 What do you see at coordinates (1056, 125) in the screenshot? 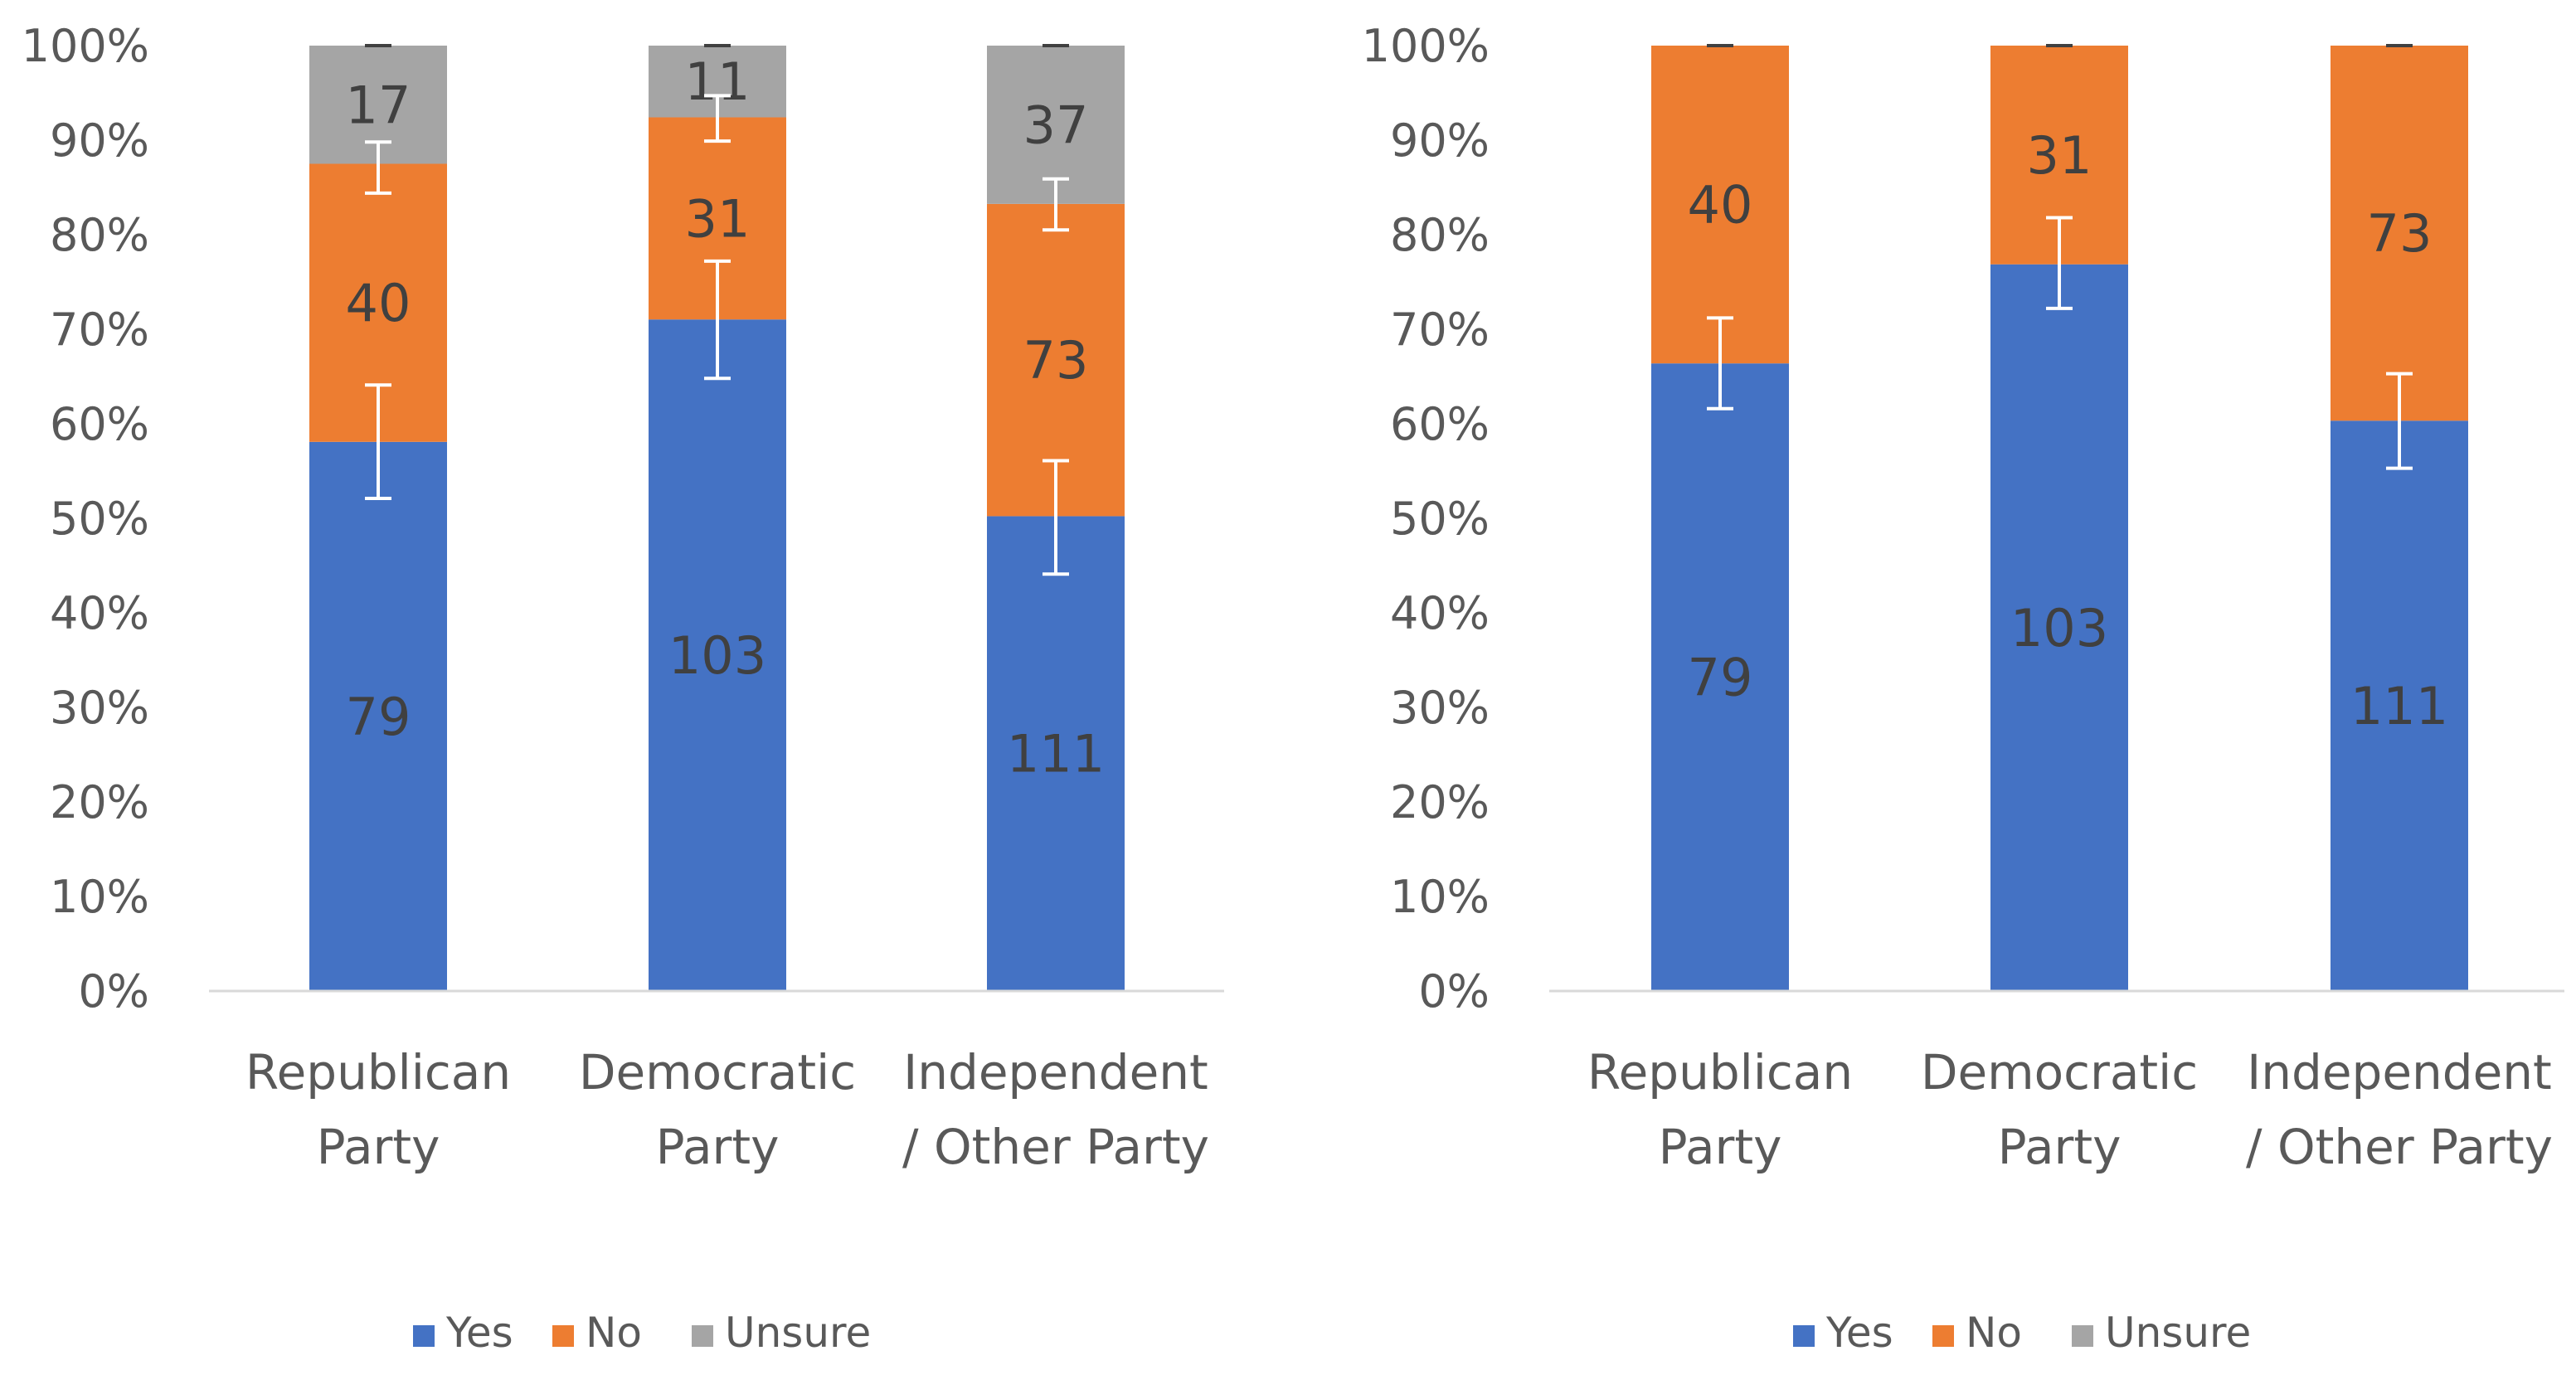
I see `data-label-unsure: 37` at bounding box center [1056, 125].